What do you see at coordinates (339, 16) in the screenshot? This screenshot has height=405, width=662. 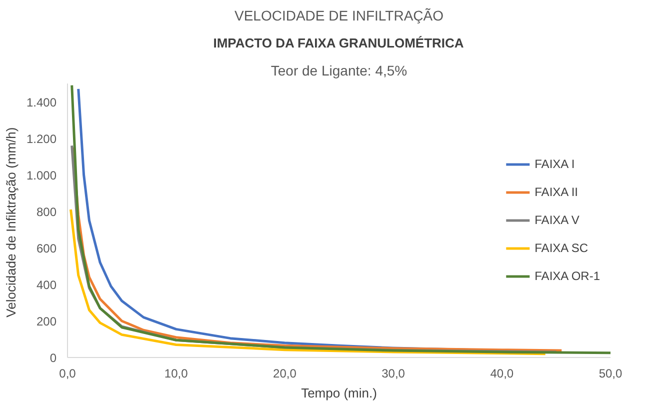 I see `chart-title: VELOCIDADE DE INFILTRAÇÃO` at bounding box center [339, 16].